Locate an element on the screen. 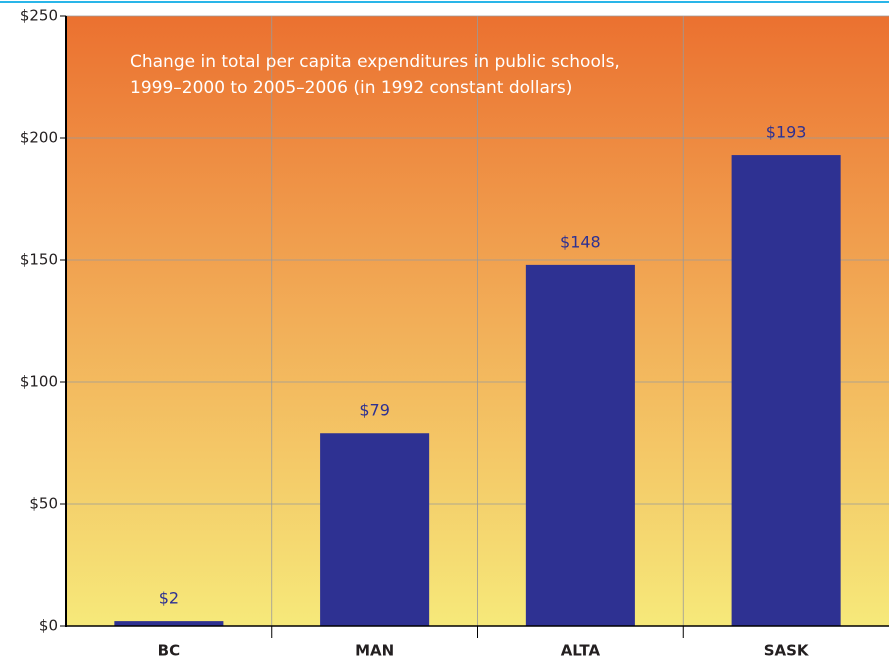 This screenshot has height=668, width=889. data-label: $79 is located at coordinates (374, 410).